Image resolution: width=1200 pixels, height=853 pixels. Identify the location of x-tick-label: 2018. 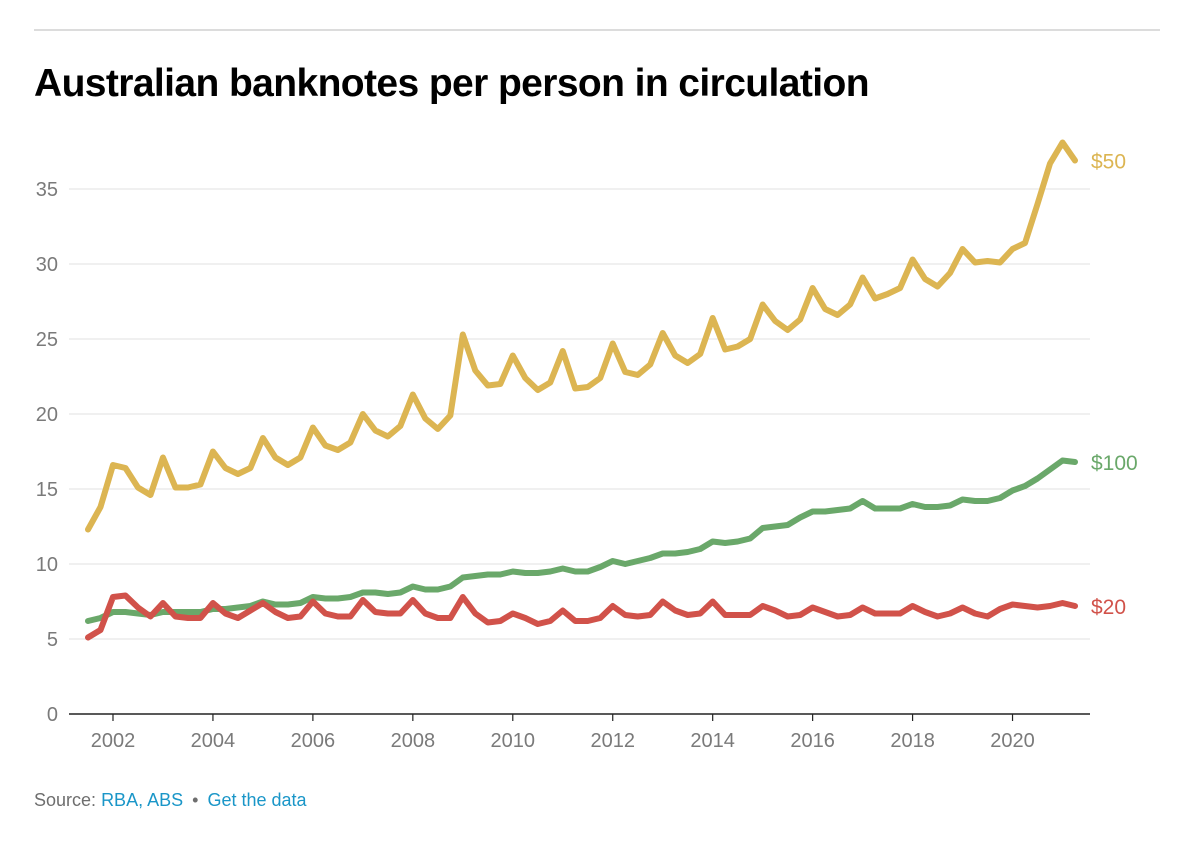
(912, 741).